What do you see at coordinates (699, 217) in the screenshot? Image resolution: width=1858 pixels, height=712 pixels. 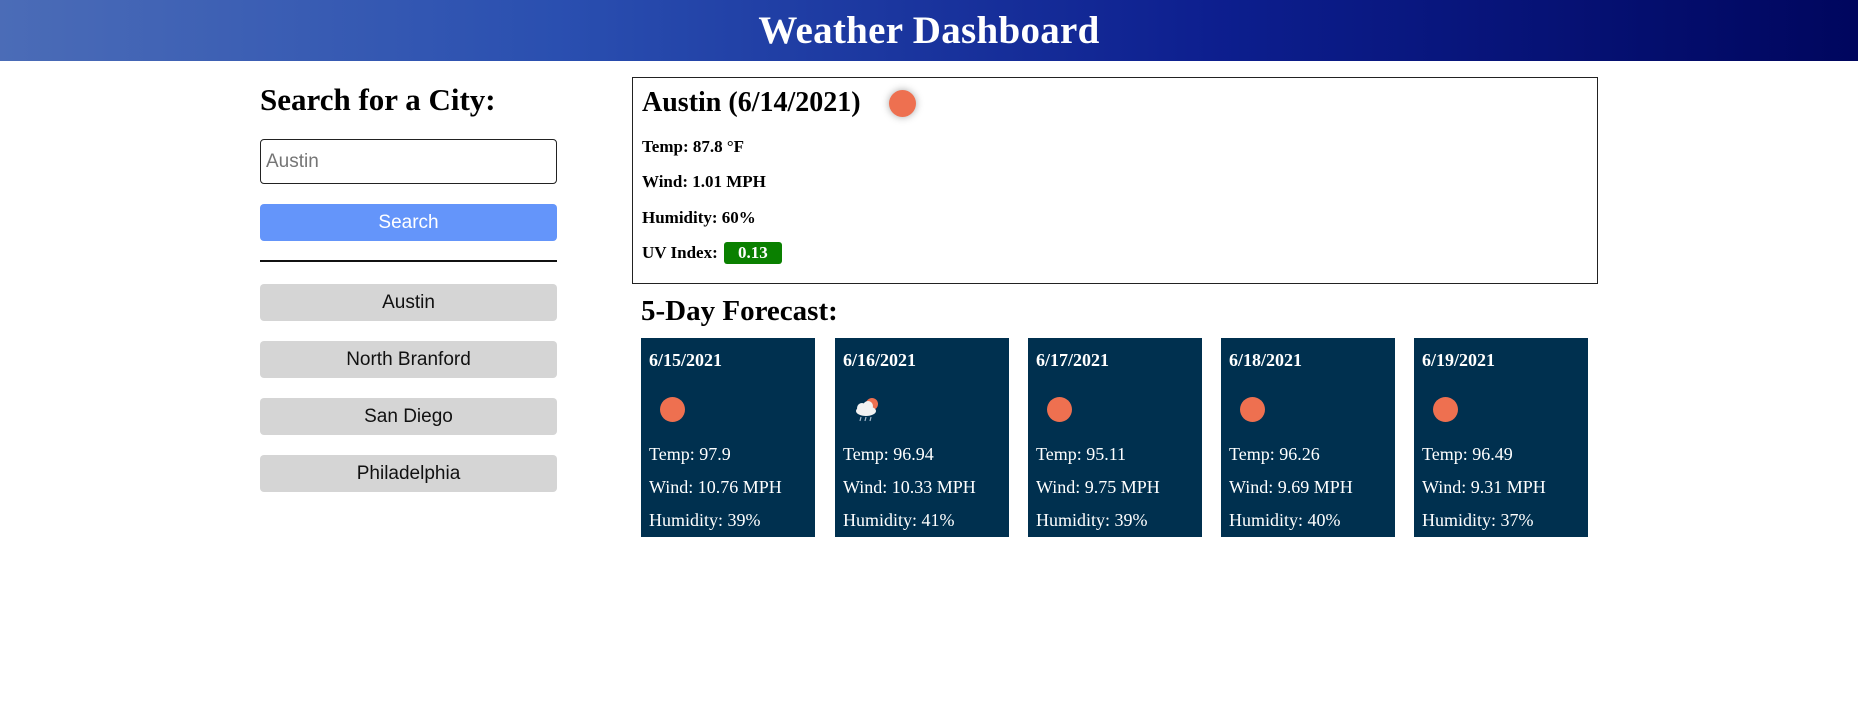 I see `current-humidity: Humidity: 60%` at bounding box center [699, 217].